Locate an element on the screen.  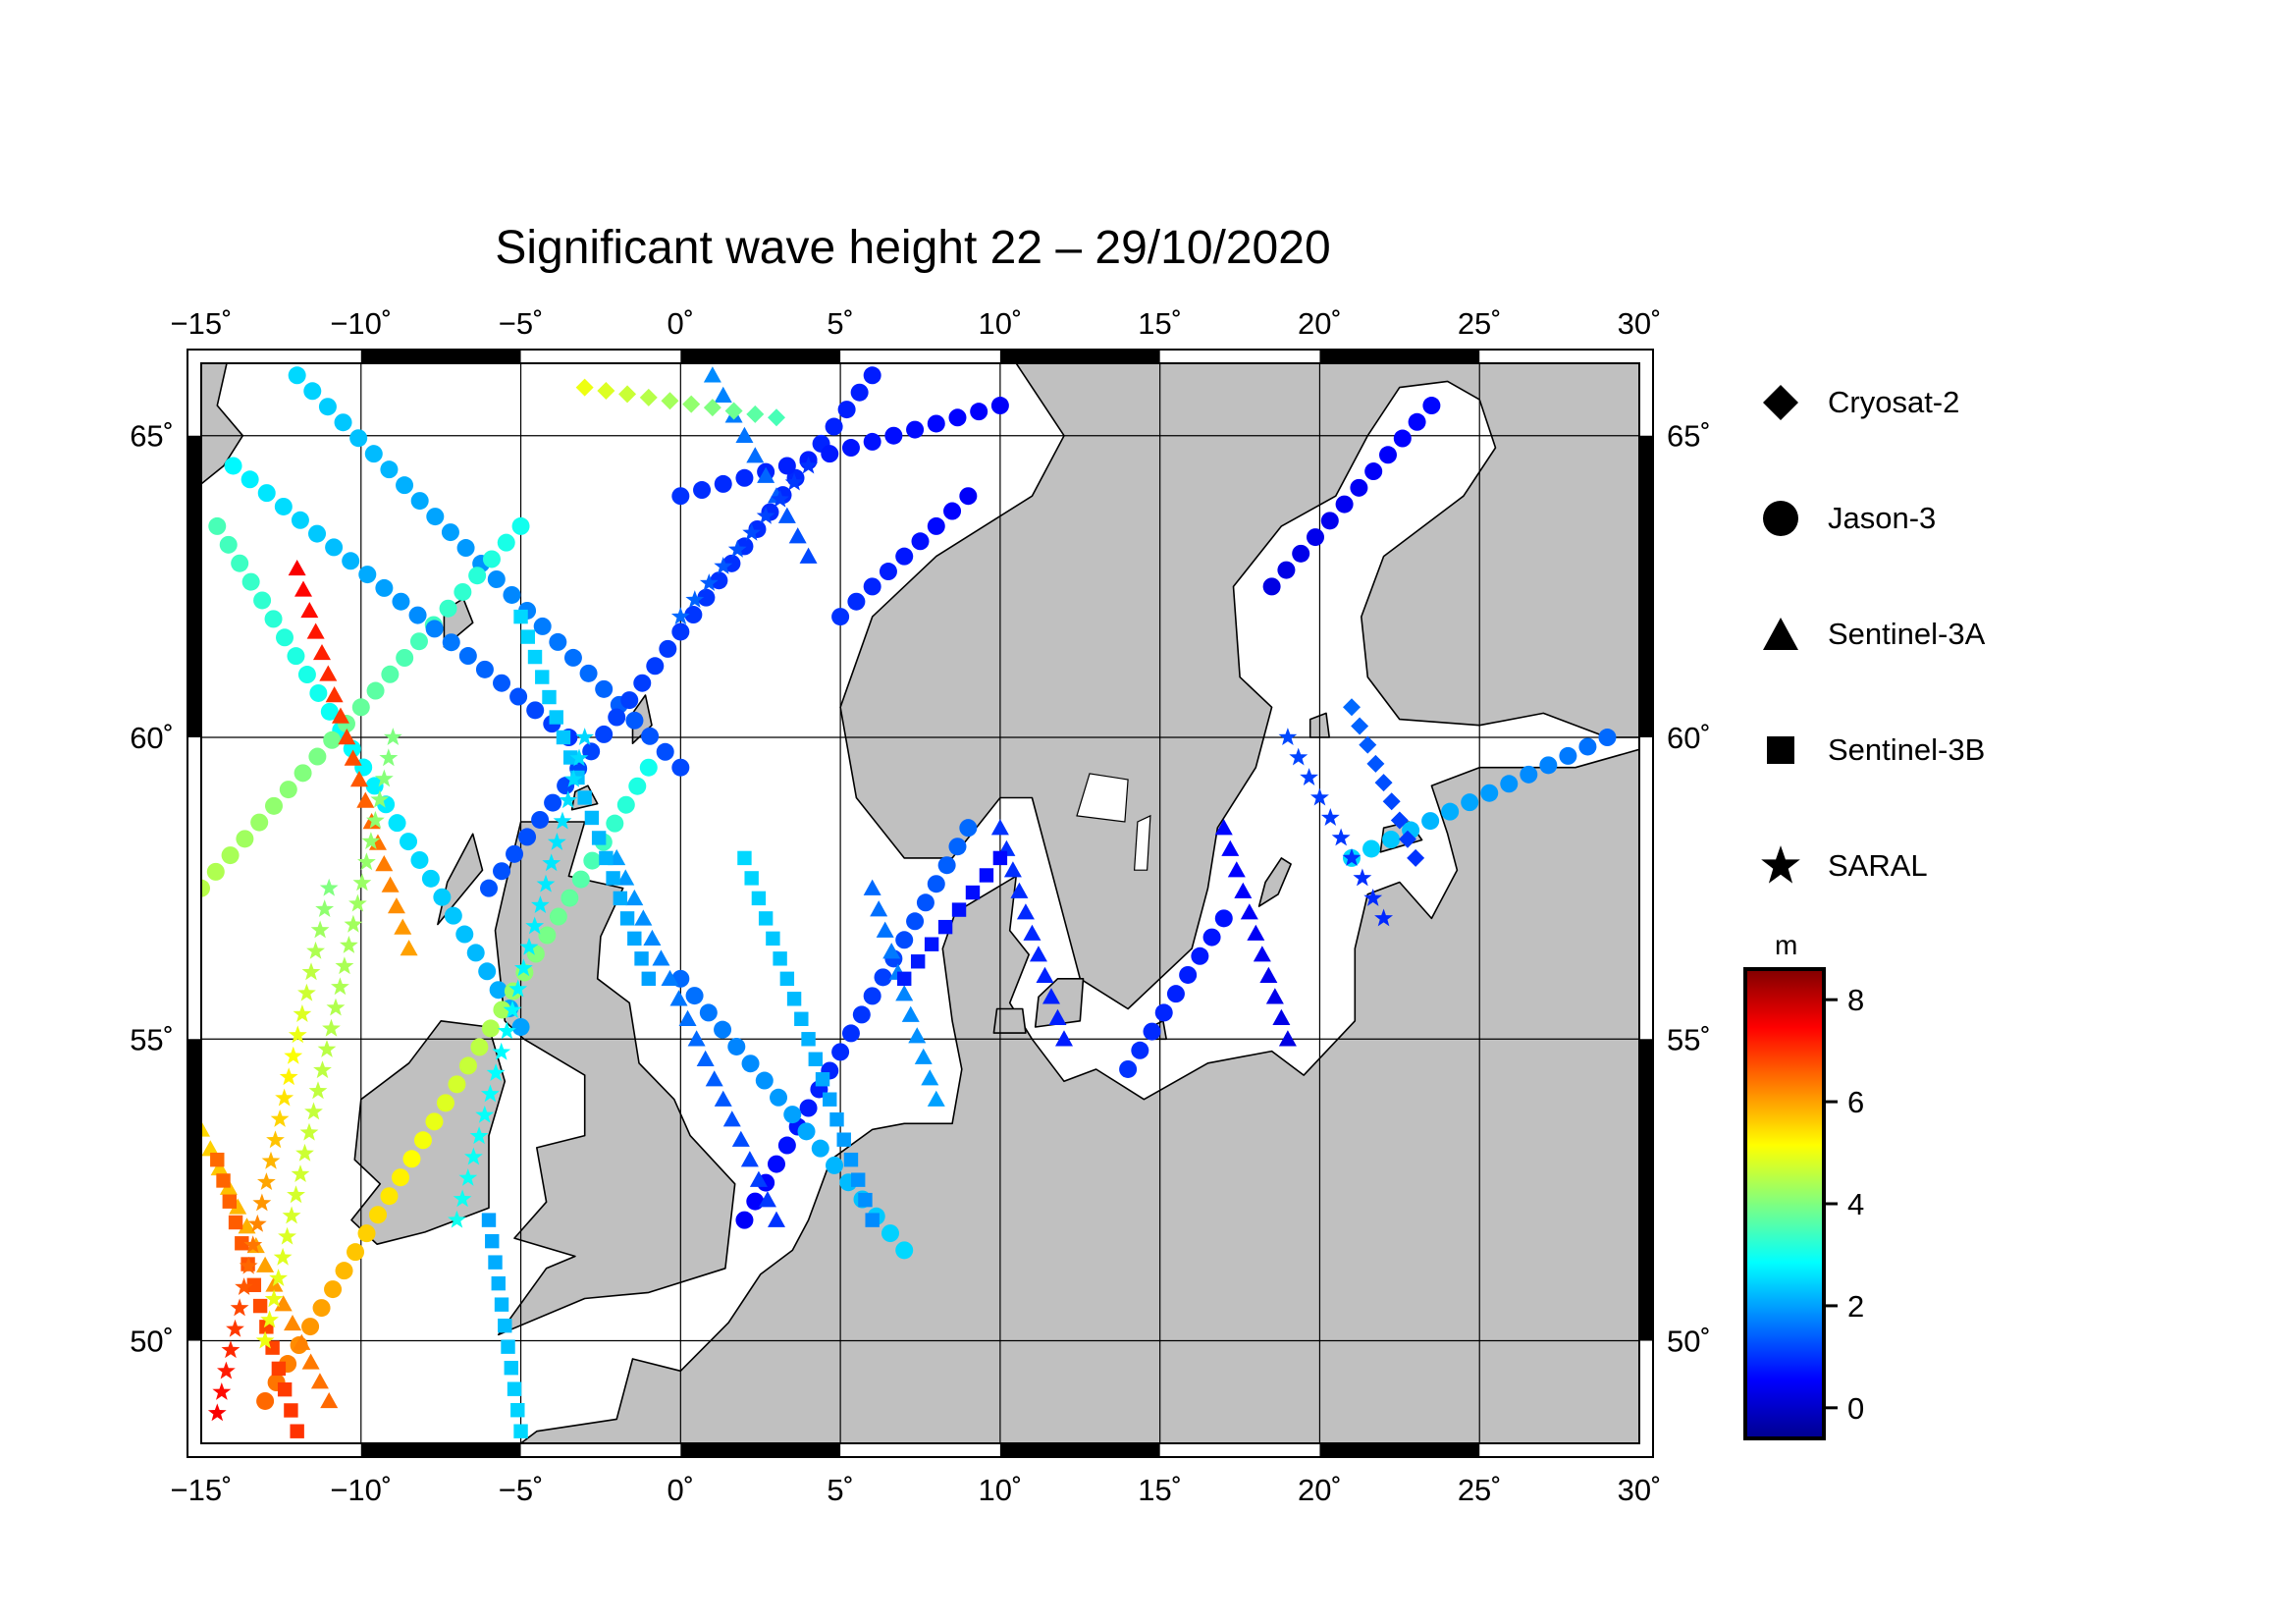
lon-tick-label: −15˚ is located at coordinates (202, 1490).